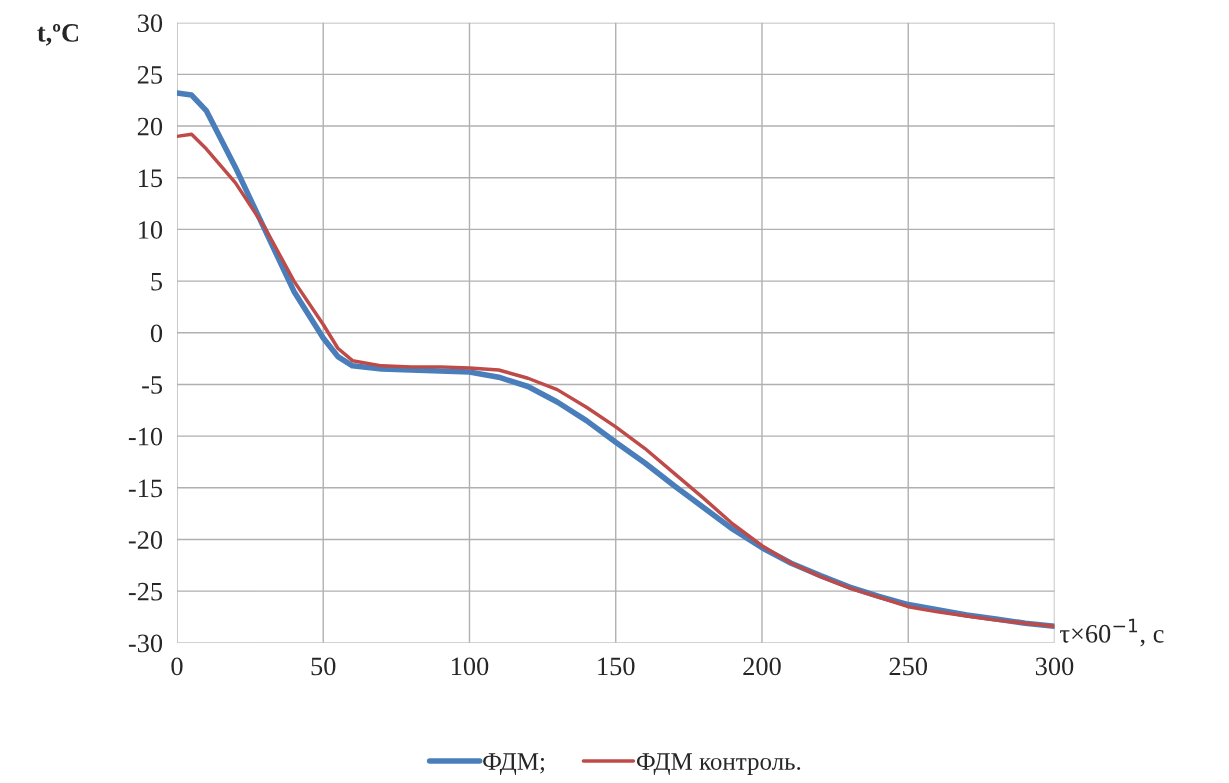 The image size is (1229, 783). What do you see at coordinates (145, 591) in the screenshot?
I see `y-tick-label: -25` at bounding box center [145, 591].